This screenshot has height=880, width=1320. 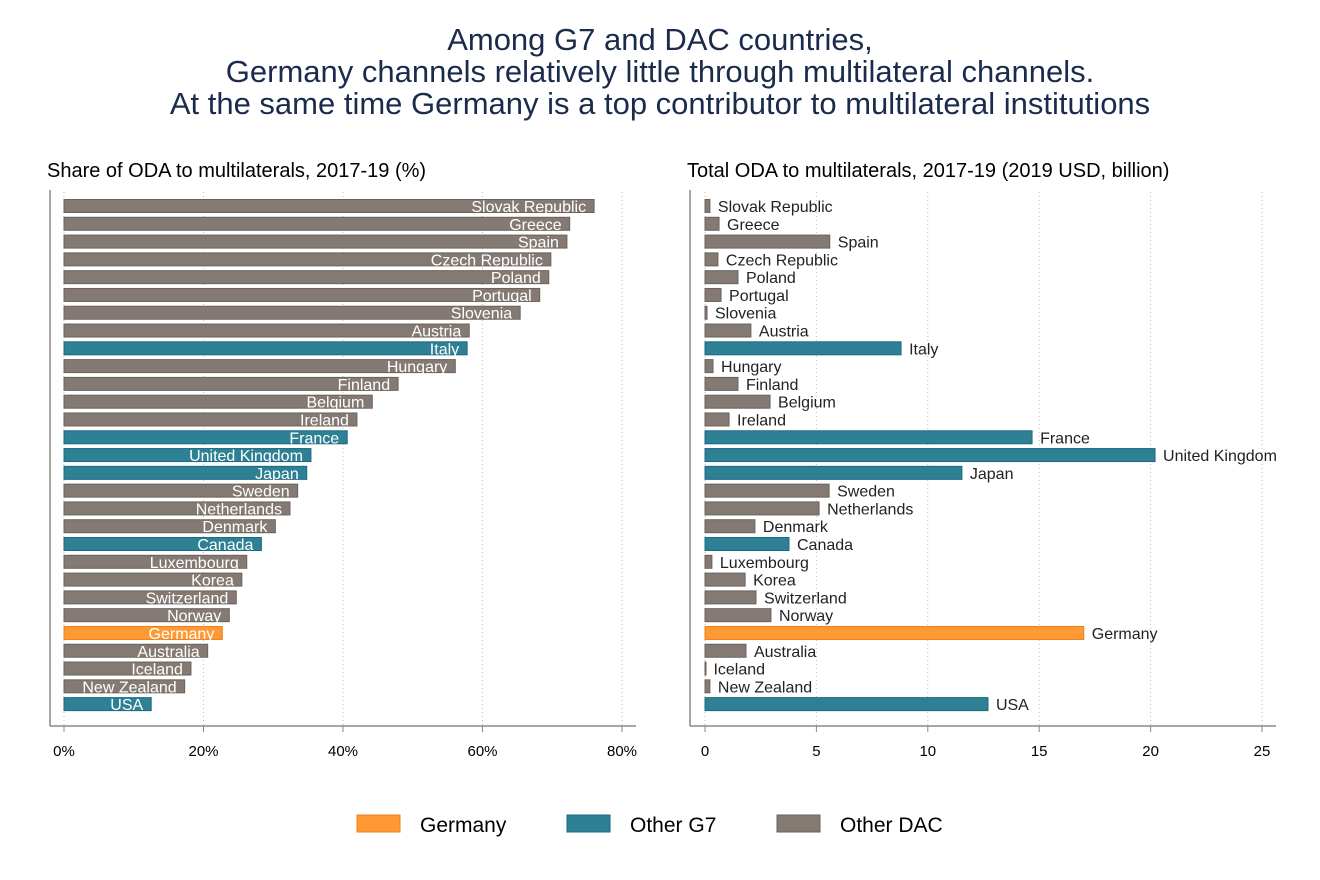 I want to click on bar-france, so click(x=868, y=437).